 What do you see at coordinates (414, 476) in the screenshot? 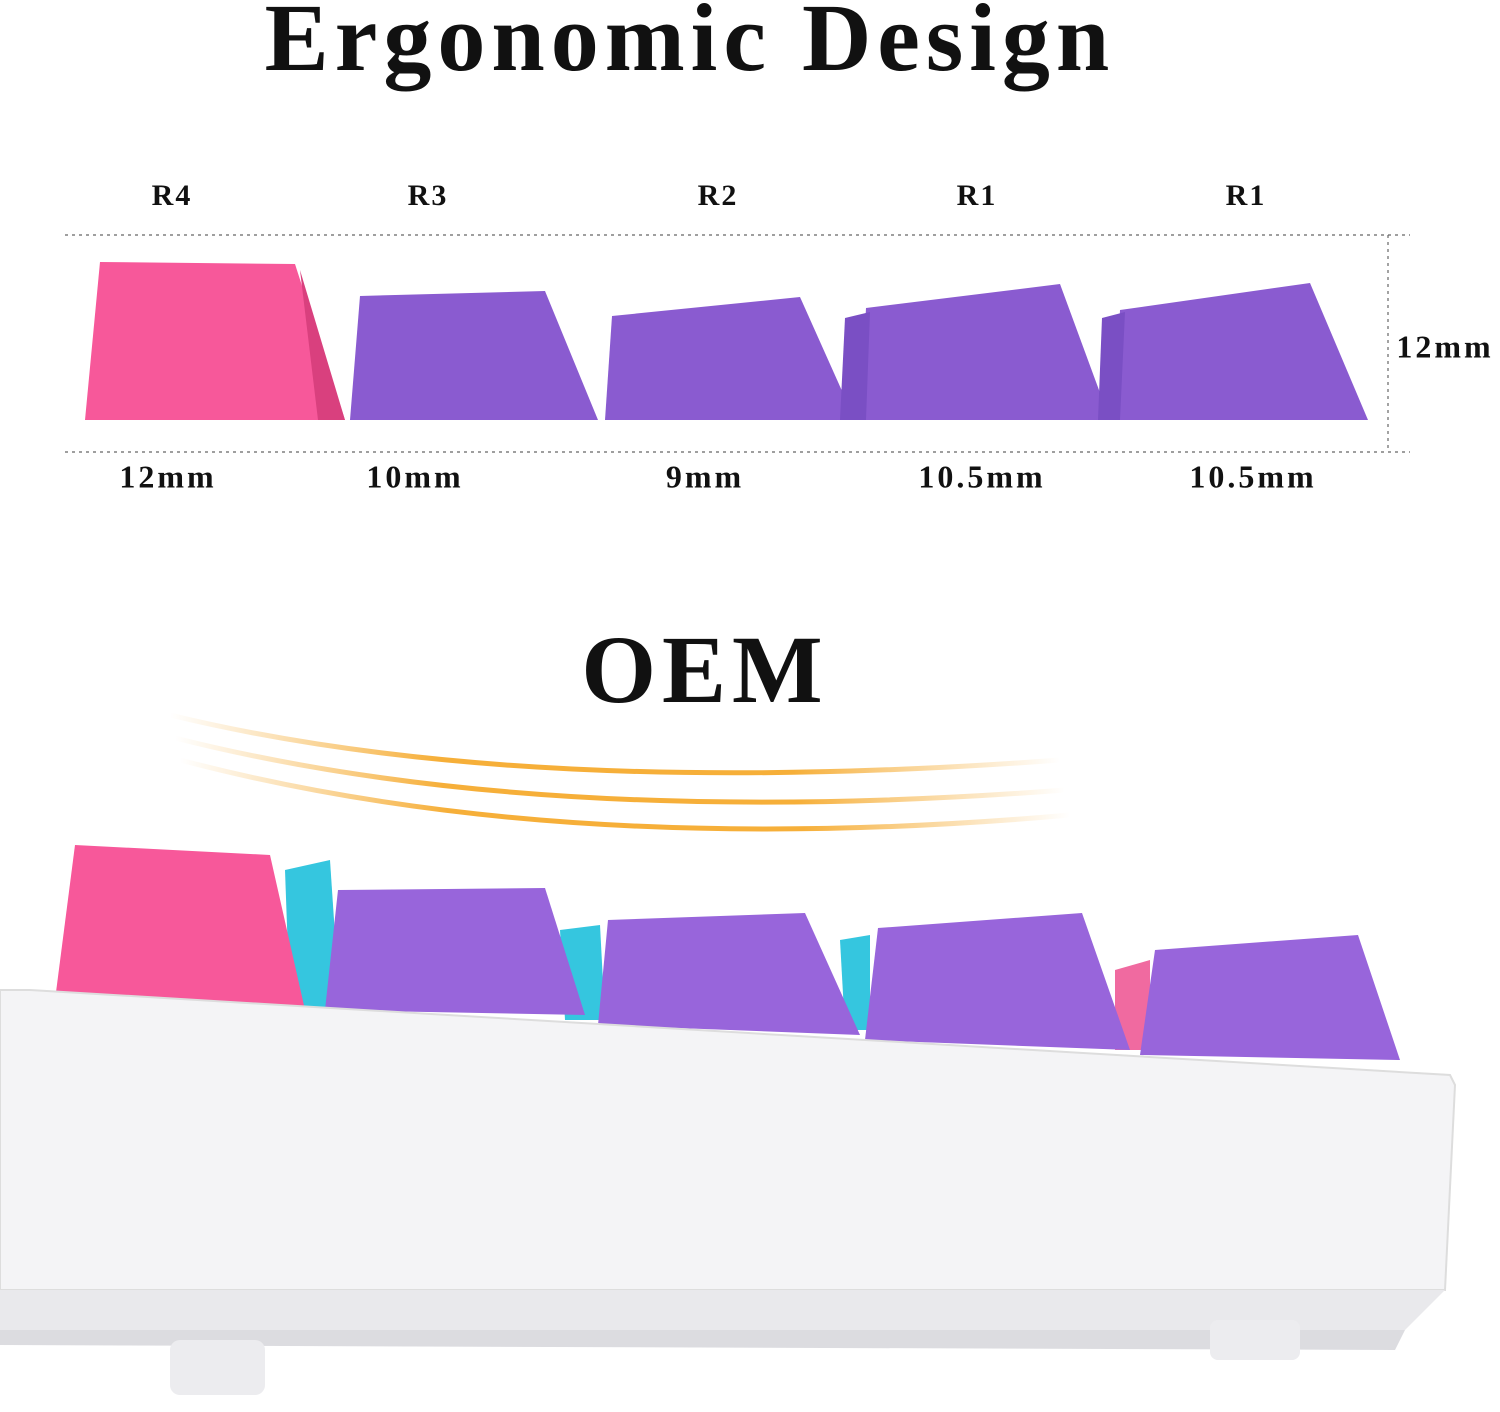
I see `height-label: 10mm` at bounding box center [414, 476].